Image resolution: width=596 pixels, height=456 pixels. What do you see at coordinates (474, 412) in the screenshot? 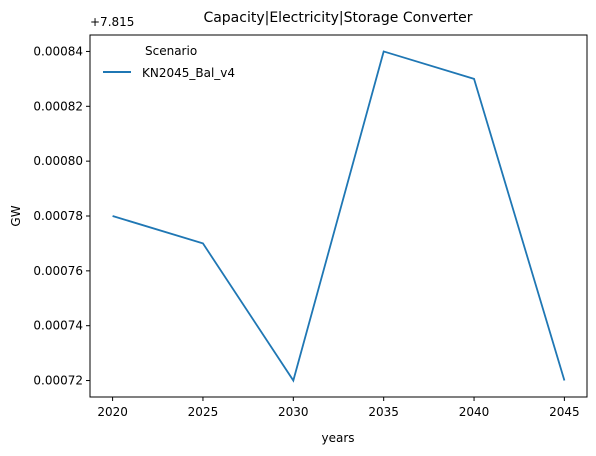
I see `x-tick-label-2040: 2040` at bounding box center [474, 412].